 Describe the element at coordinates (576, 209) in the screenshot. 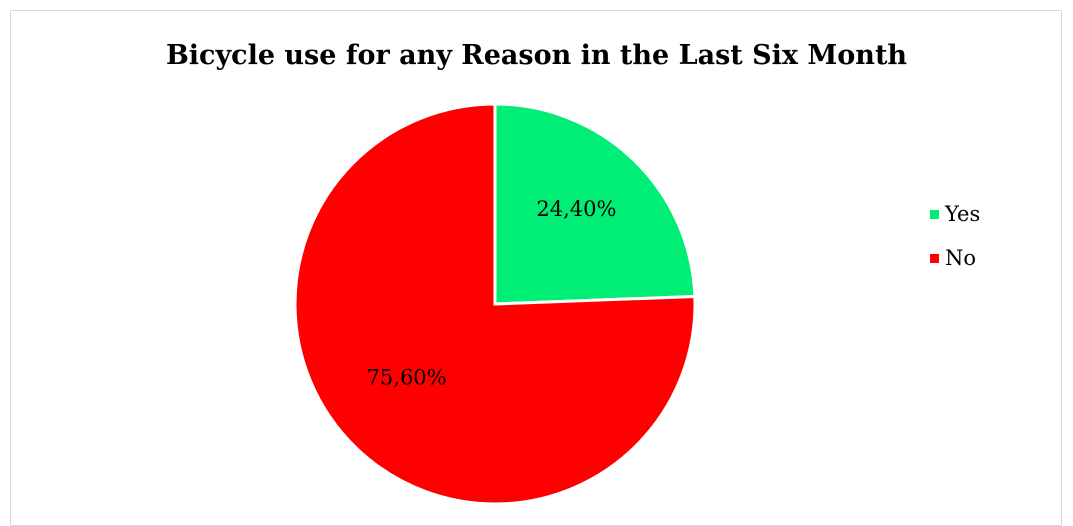

I see `data-label-yes: 24,40%` at that location.